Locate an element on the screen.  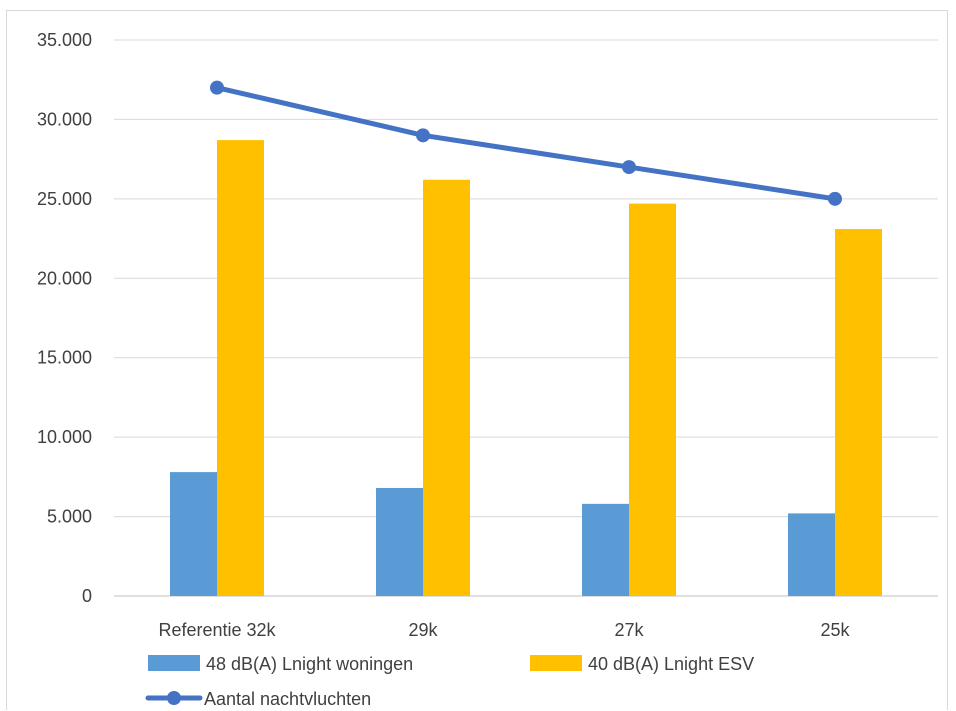
y-tick-label: 15.000 is located at coordinates (64, 358).